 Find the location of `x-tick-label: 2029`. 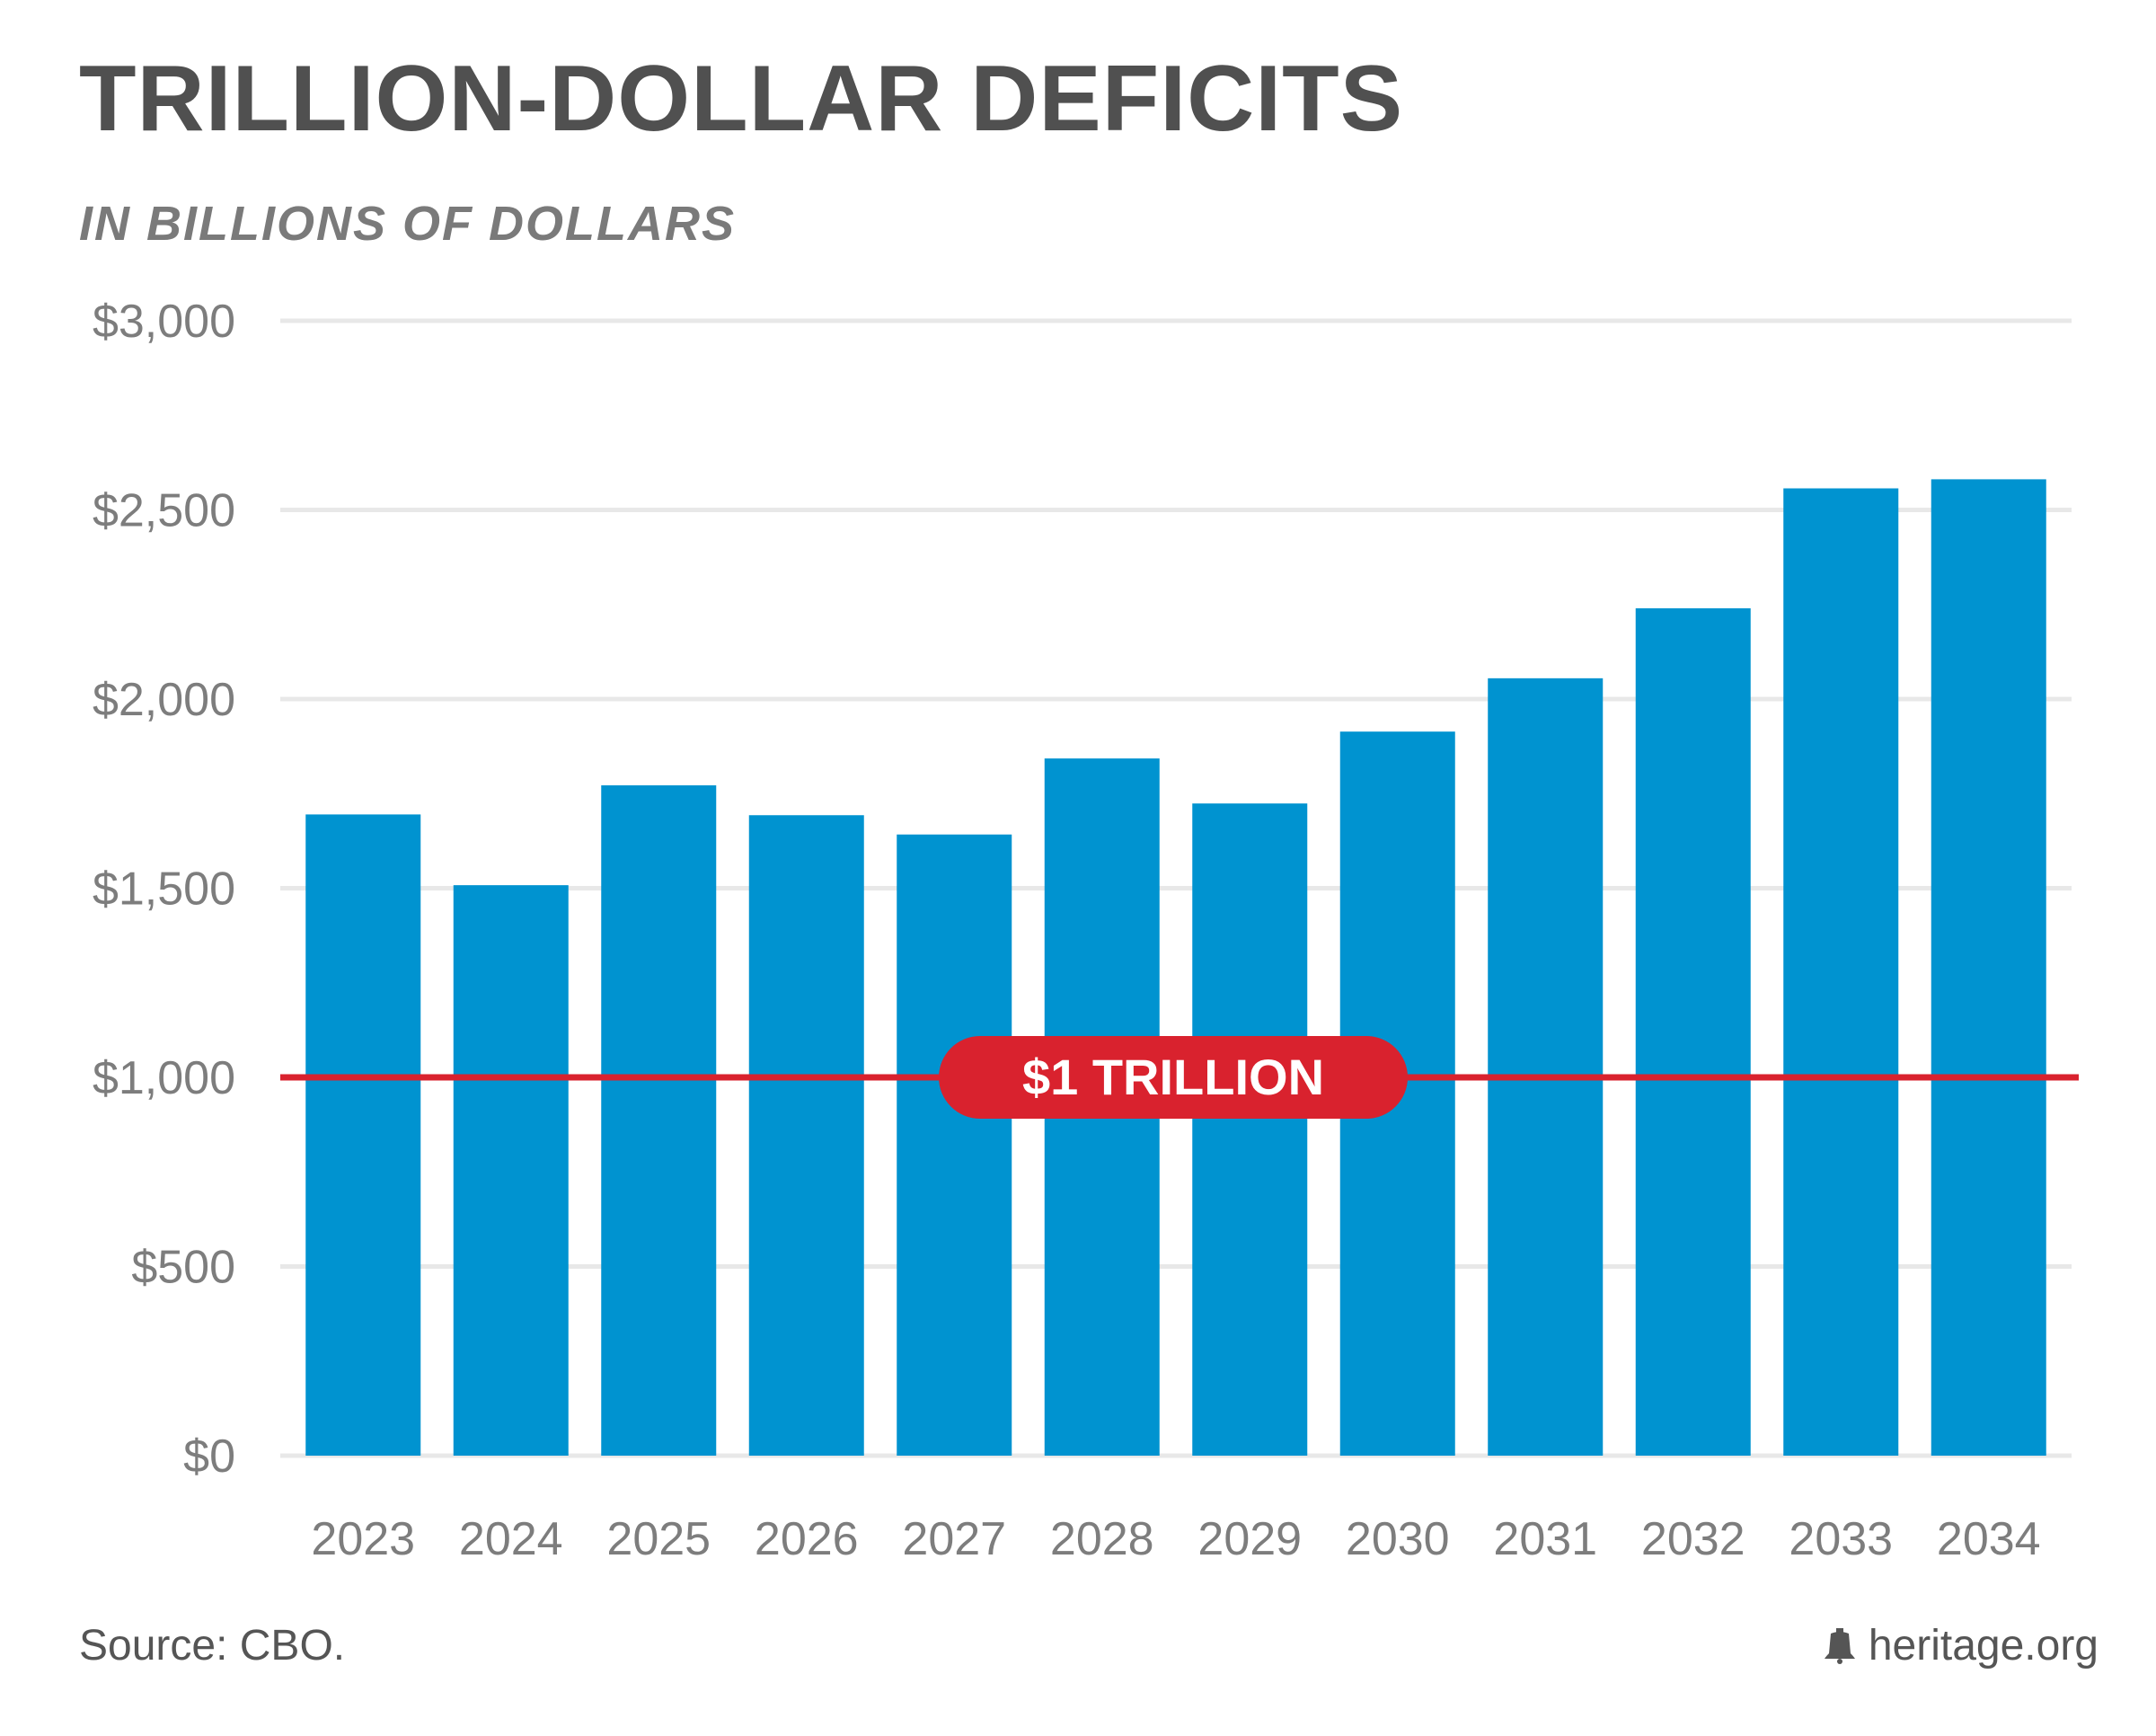

x-tick-label: 2029 is located at coordinates (1249, 1539).